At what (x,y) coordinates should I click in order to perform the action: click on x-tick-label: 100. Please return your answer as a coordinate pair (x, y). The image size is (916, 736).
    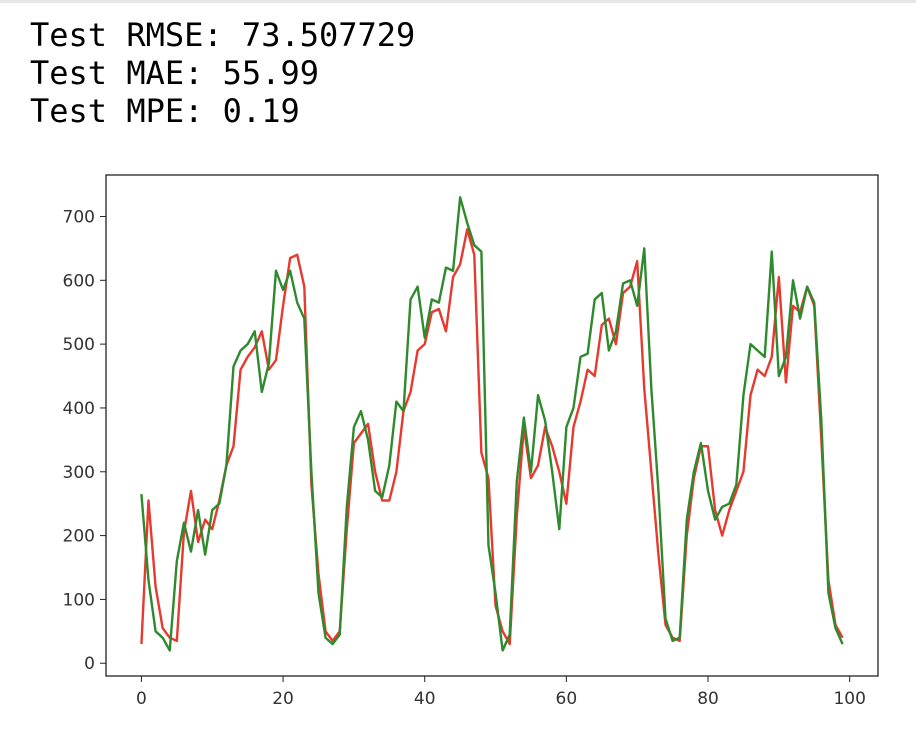
    Looking at the image, I should click on (849, 699).